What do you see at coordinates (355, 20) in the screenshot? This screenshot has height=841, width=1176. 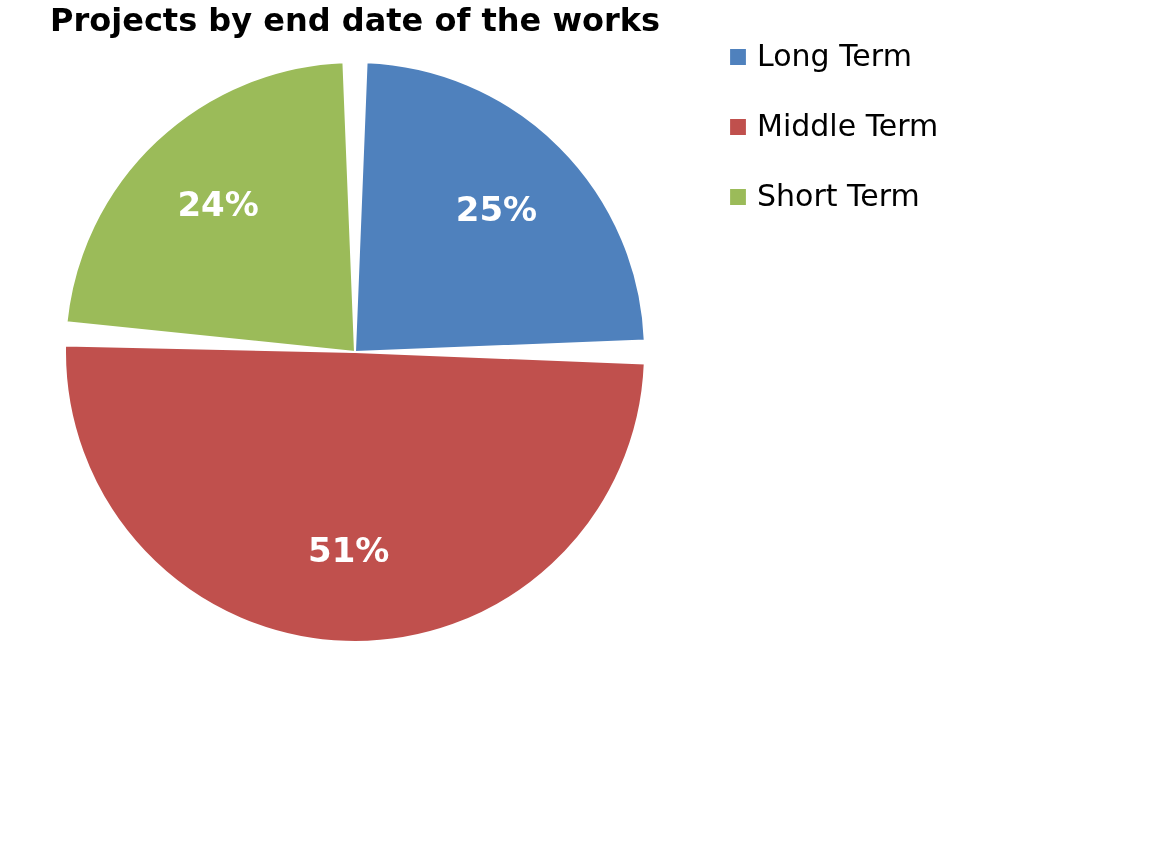 I see `chart-title: Projects by end date of the works` at bounding box center [355, 20].